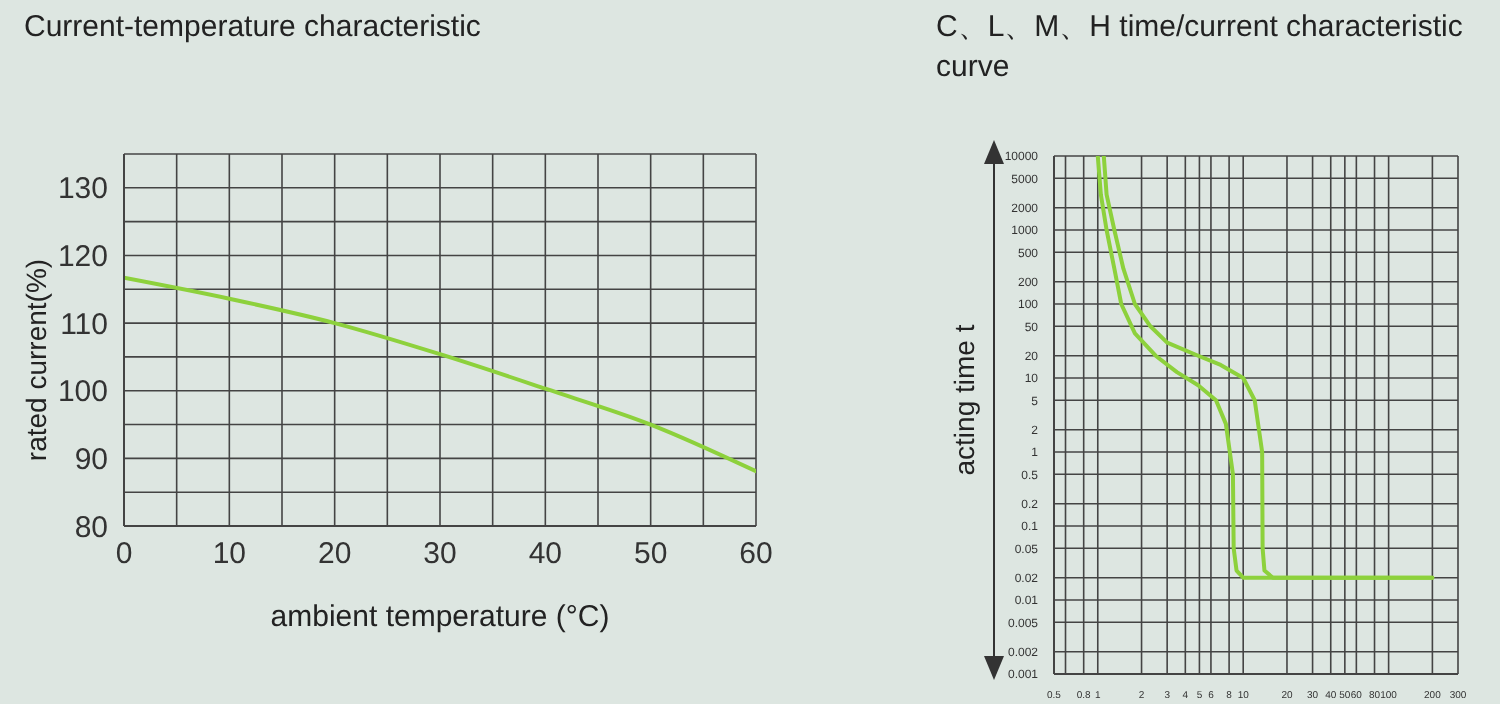 The height and width of the screenshot is (704, 1500). Describe the element at coordinates (82, 189) in the screenshot. I see `y-tick-label: 130` at that location.